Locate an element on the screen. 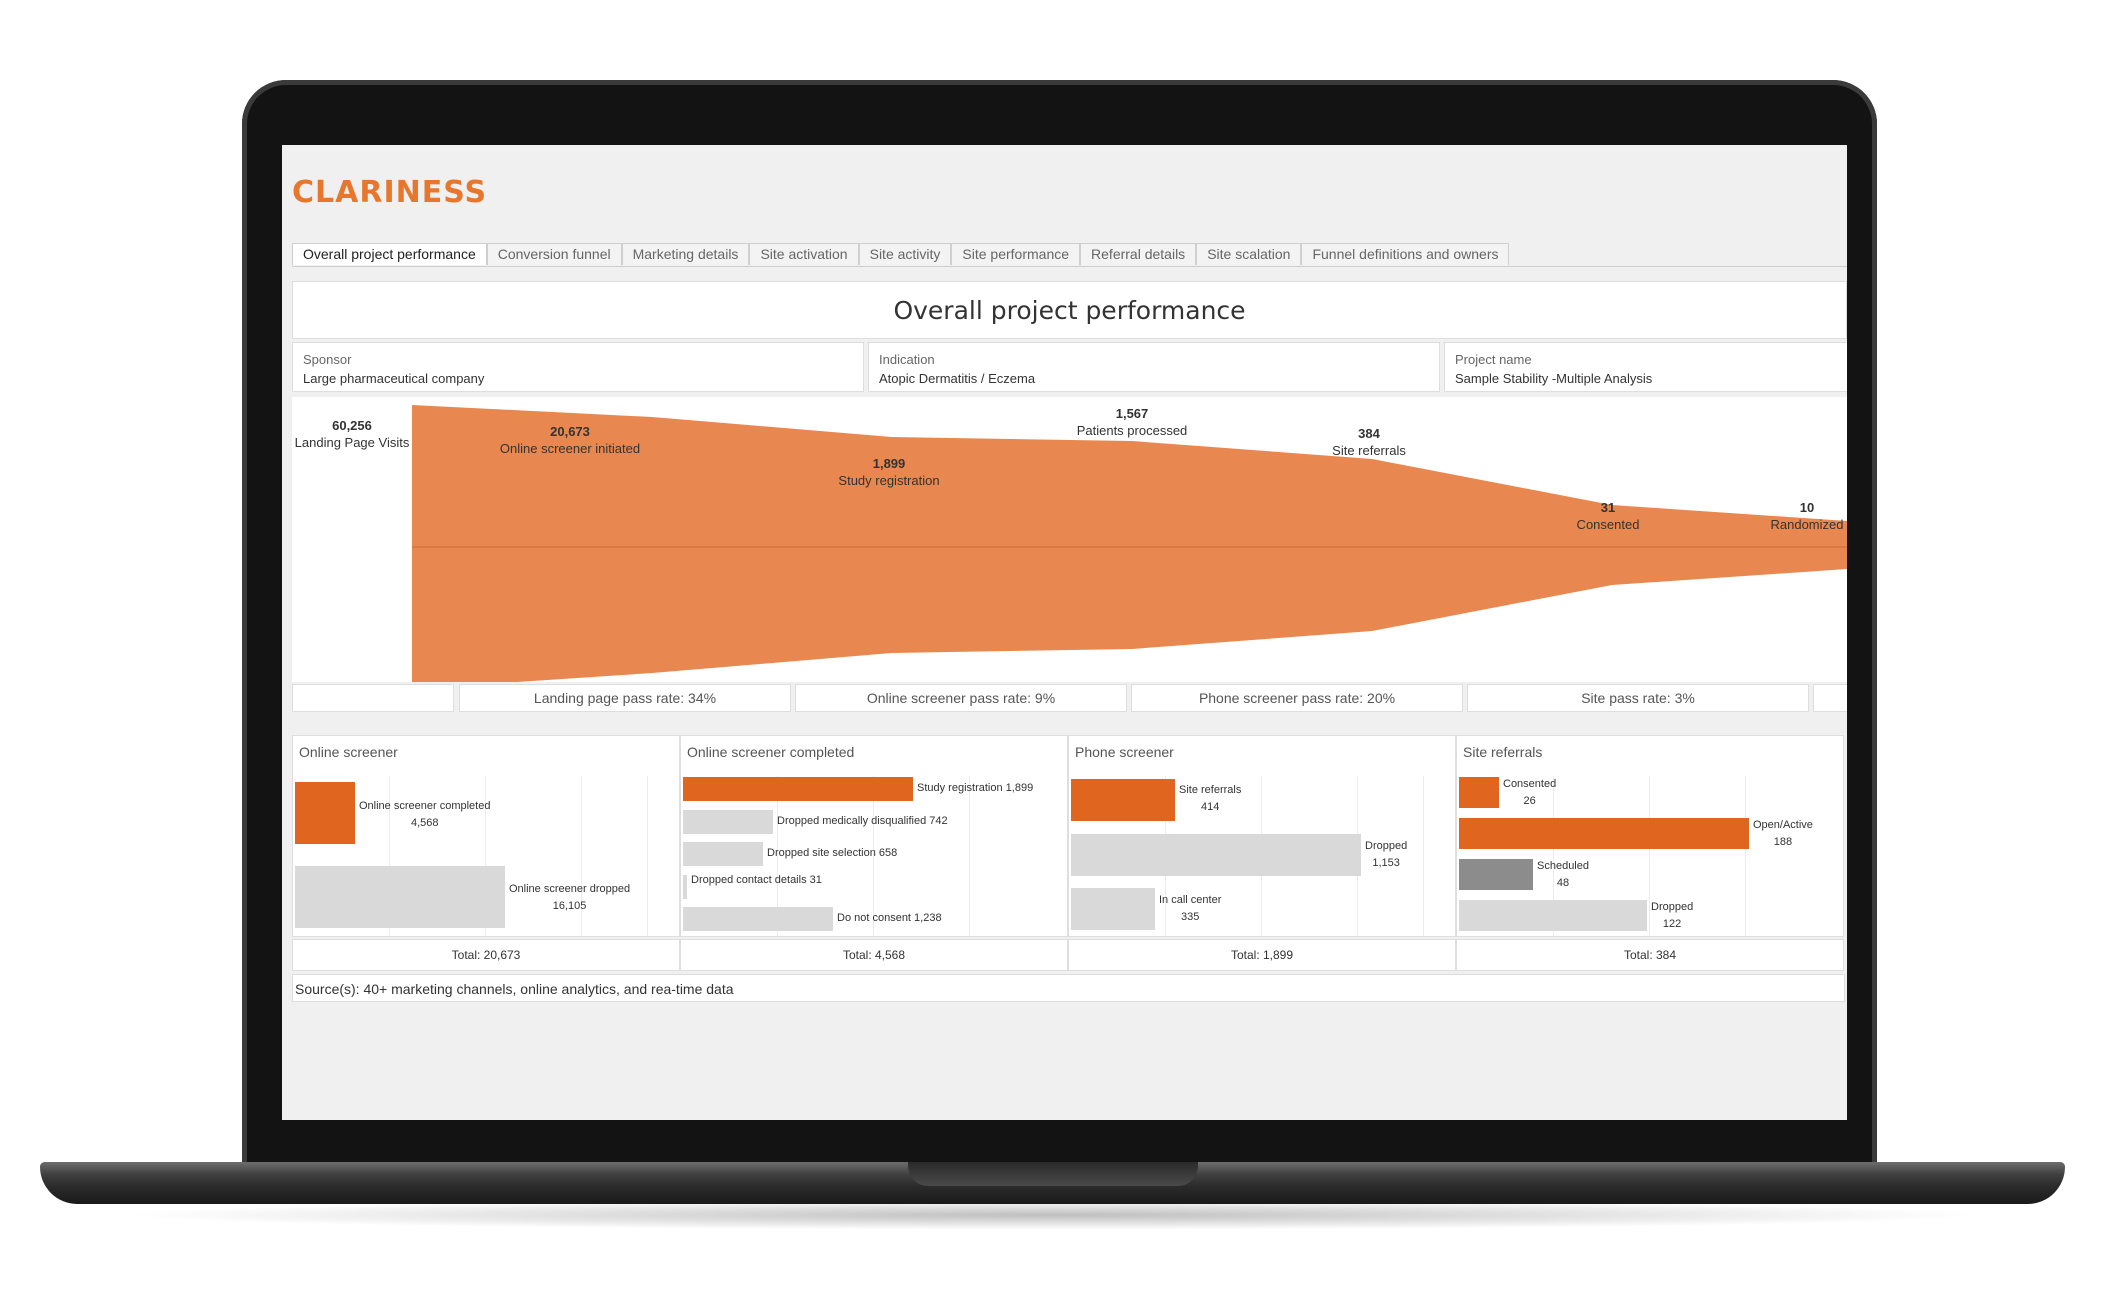 This screenshot has width=2105, height=1299. panel-grid is located at coordinates (874, 856).